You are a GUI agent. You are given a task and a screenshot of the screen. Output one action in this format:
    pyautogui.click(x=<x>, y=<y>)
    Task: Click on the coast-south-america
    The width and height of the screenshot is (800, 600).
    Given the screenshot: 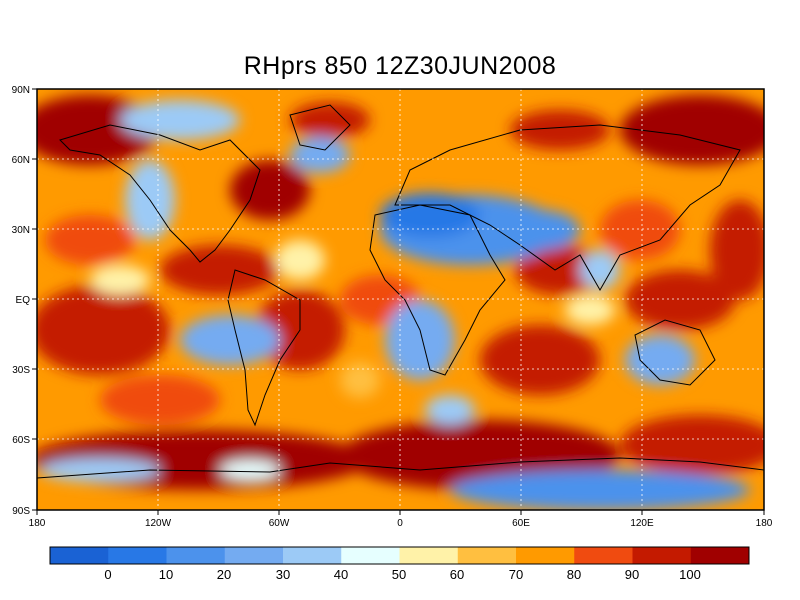 What is the action you would take?
    pyautogui.click(x=264, y=348)
    